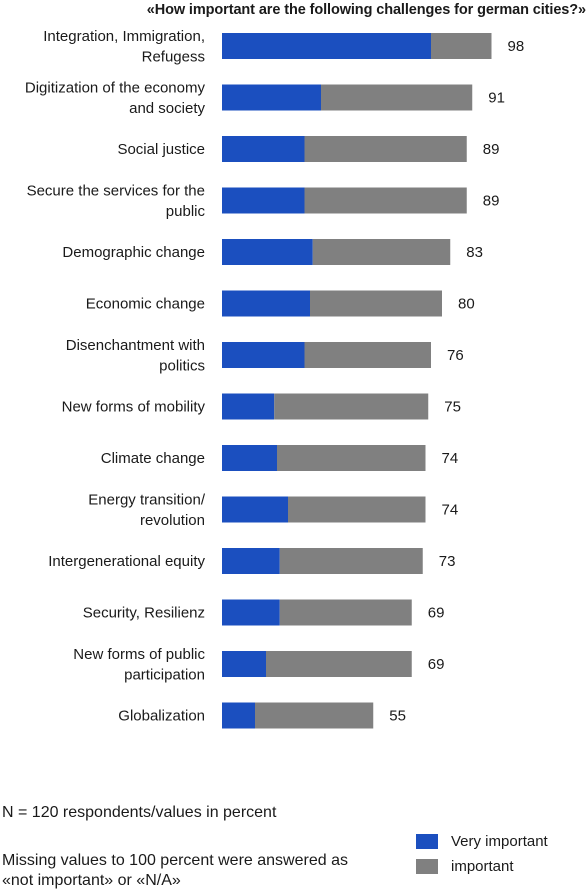  What do you see at coordinates (255, 509) in the screenshot?
I see `bar-very-important-energy-transition-revolution` at bounding box center [255, 509].